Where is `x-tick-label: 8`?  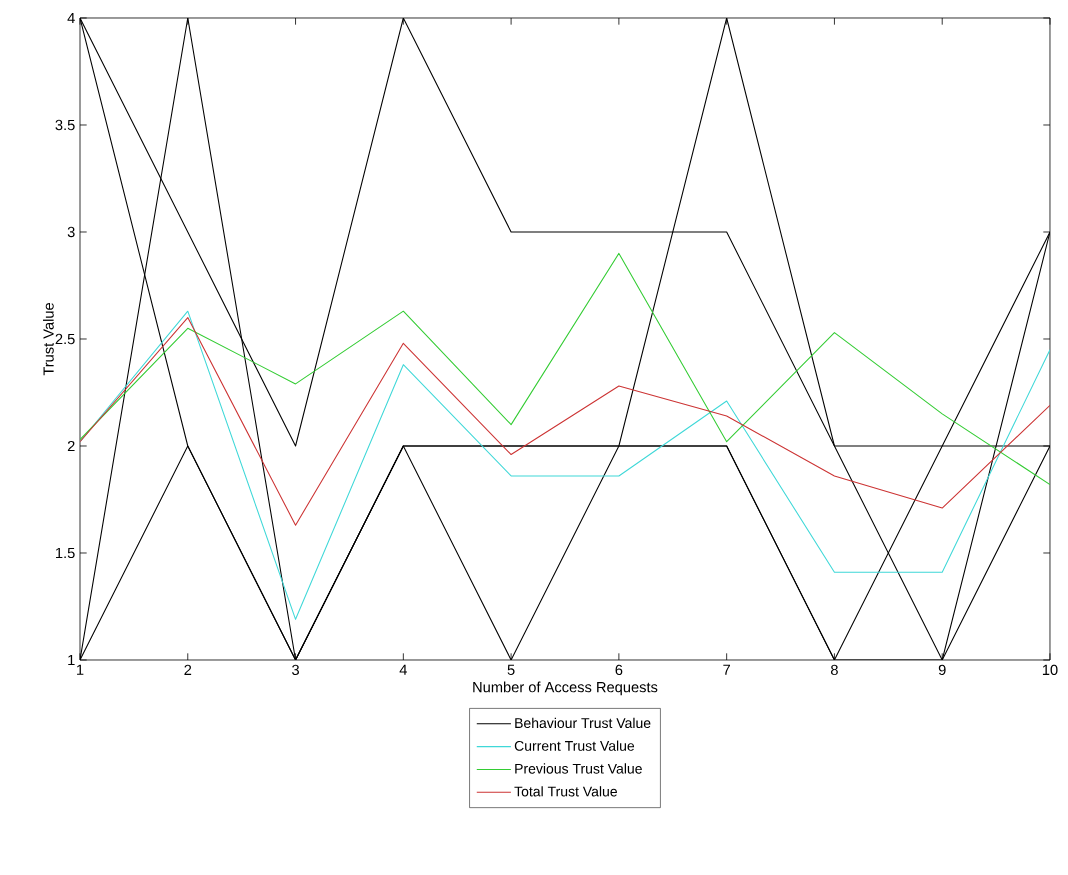
x-tick-label: 8 is located at coordinates (834, 670).